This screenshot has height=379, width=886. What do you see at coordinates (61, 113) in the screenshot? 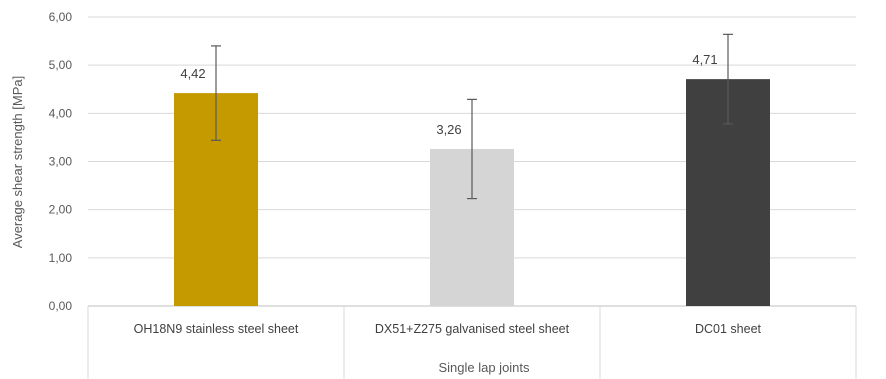
I see `y-tick-label: 4,00` at bounding box center [61, 113].